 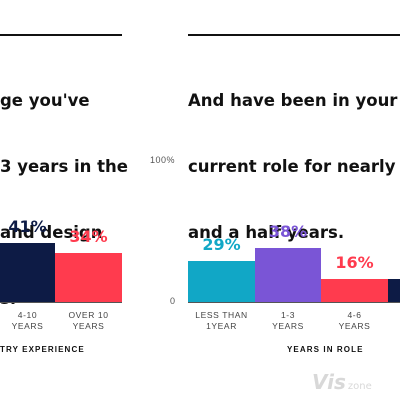 I want to click on bar-value-label: 38%, so click(x=288, y=231).